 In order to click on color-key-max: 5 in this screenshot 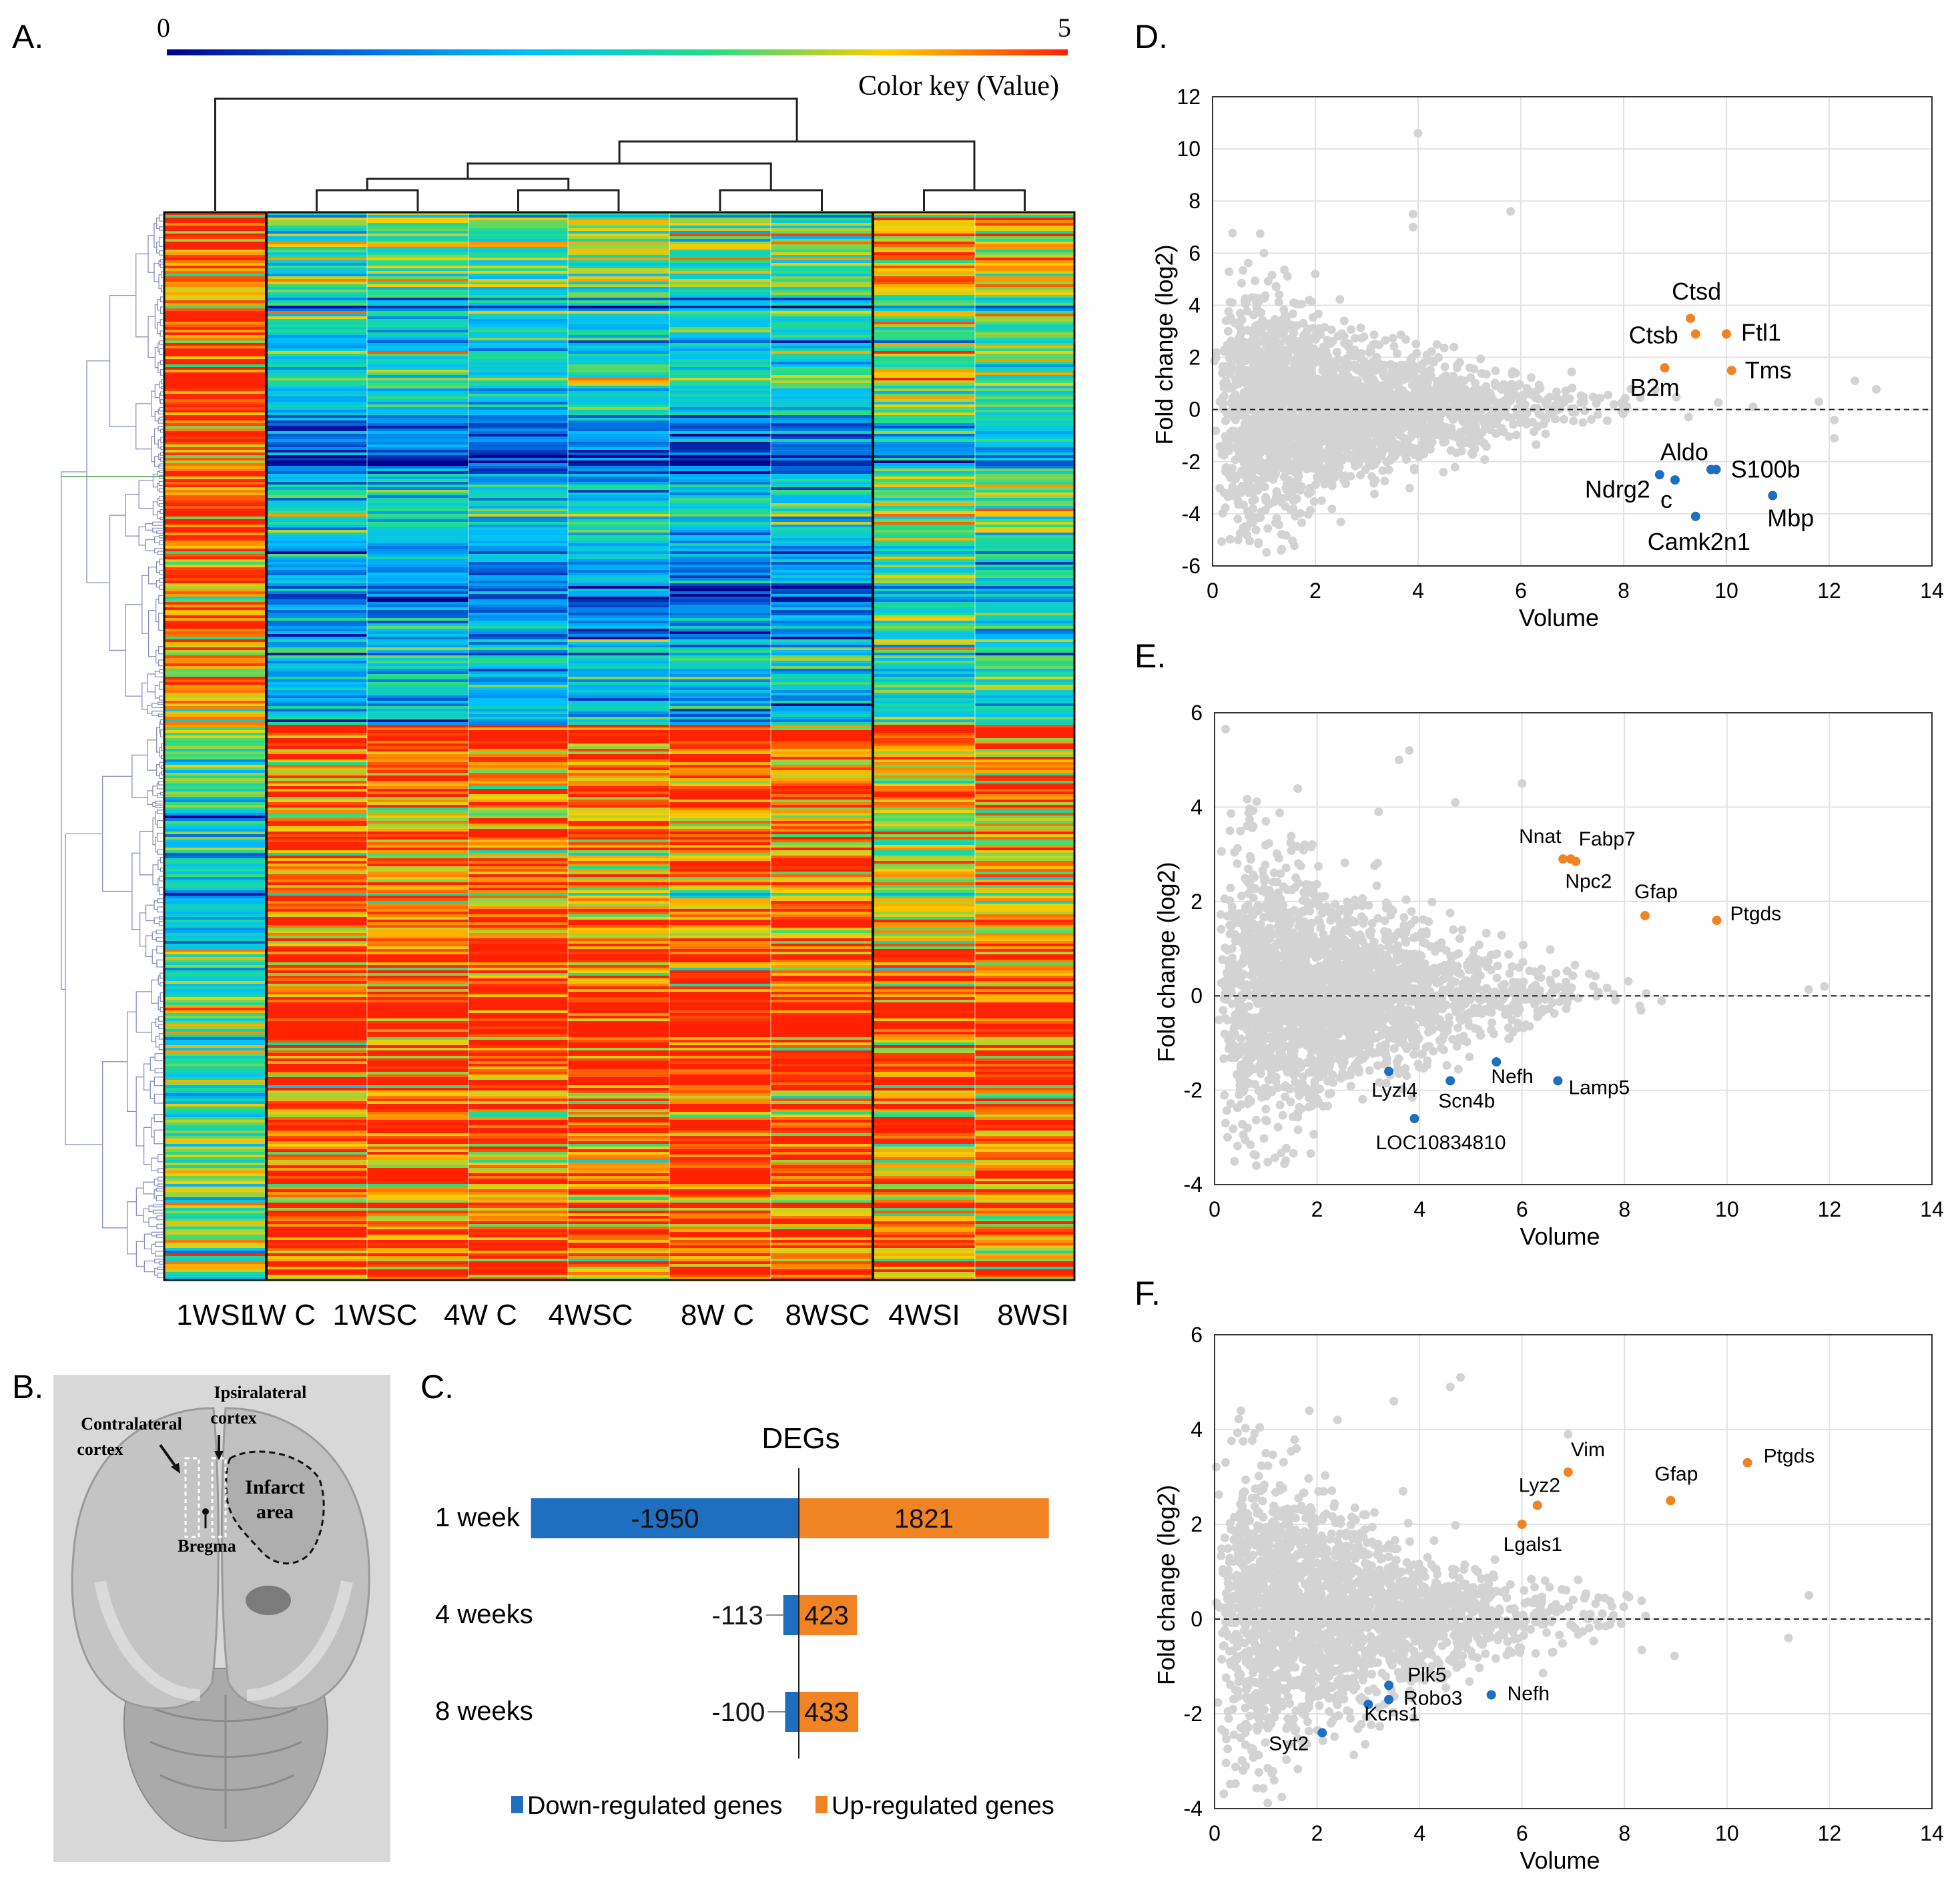, I will do `click(1064, 28)`.